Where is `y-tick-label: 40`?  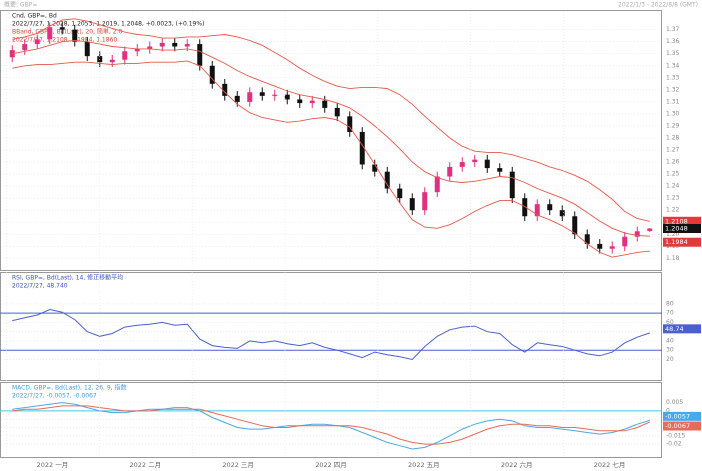 y-tick-label: 40 is located at coordinates (670, 340).